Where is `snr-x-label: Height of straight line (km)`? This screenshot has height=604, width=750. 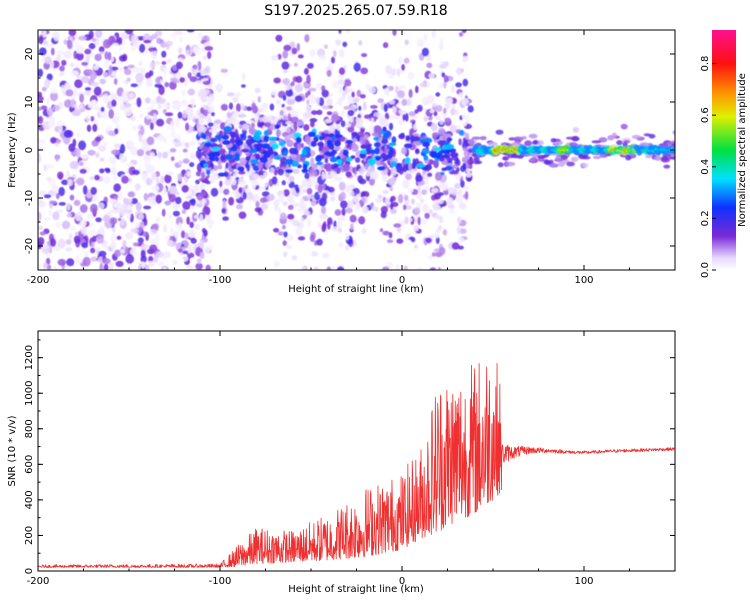 snr-x-label: Height of straight line (km) is located at coordinates (356, 589).